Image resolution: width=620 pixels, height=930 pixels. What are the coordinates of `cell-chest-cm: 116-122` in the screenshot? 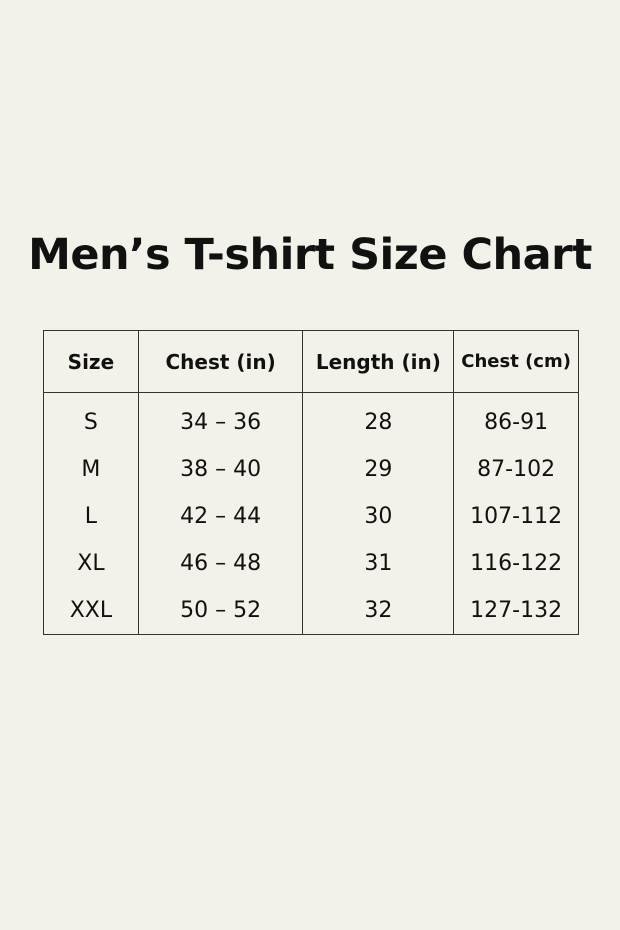 It's located at (516, 563).